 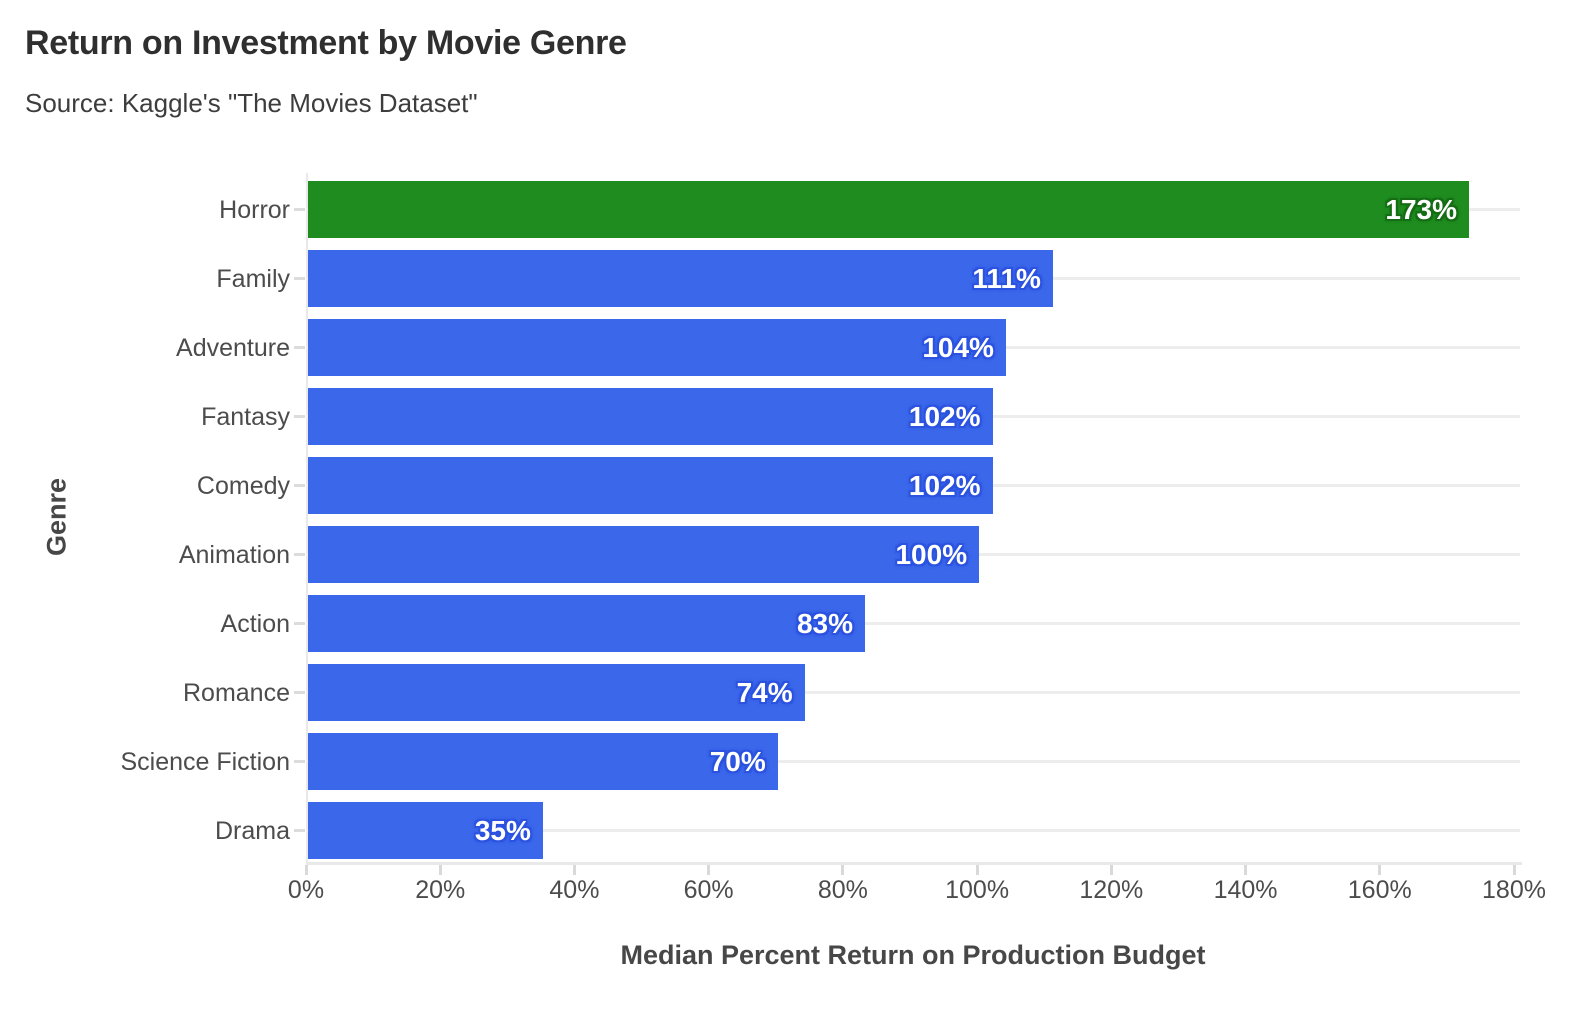 I want to click on bar-value-label: 70%, so click(x=737, y=761).